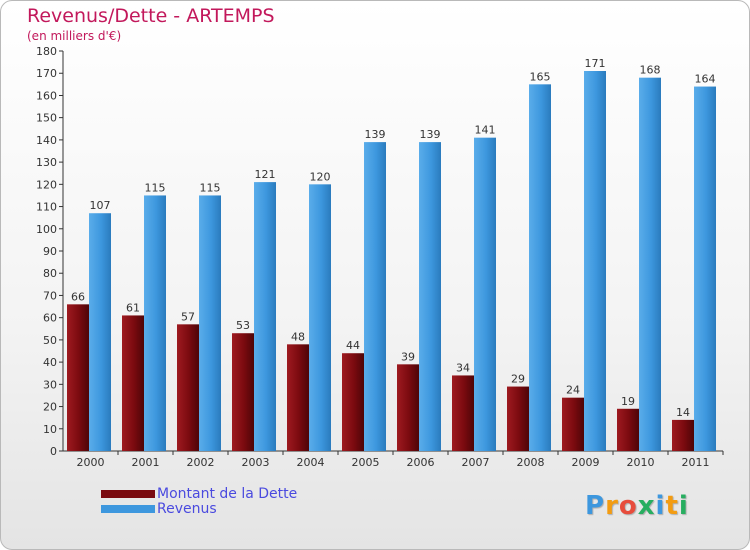 The image size is (750, 550). I want to click on debt-value-label: 61, so click(133, 307).